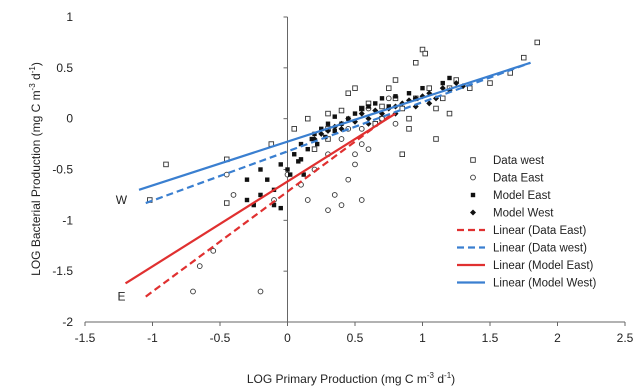  Describe the element at coordinates (540, 249) in the screenshot. I see `legend-label: Linear (Data west)` at that location.